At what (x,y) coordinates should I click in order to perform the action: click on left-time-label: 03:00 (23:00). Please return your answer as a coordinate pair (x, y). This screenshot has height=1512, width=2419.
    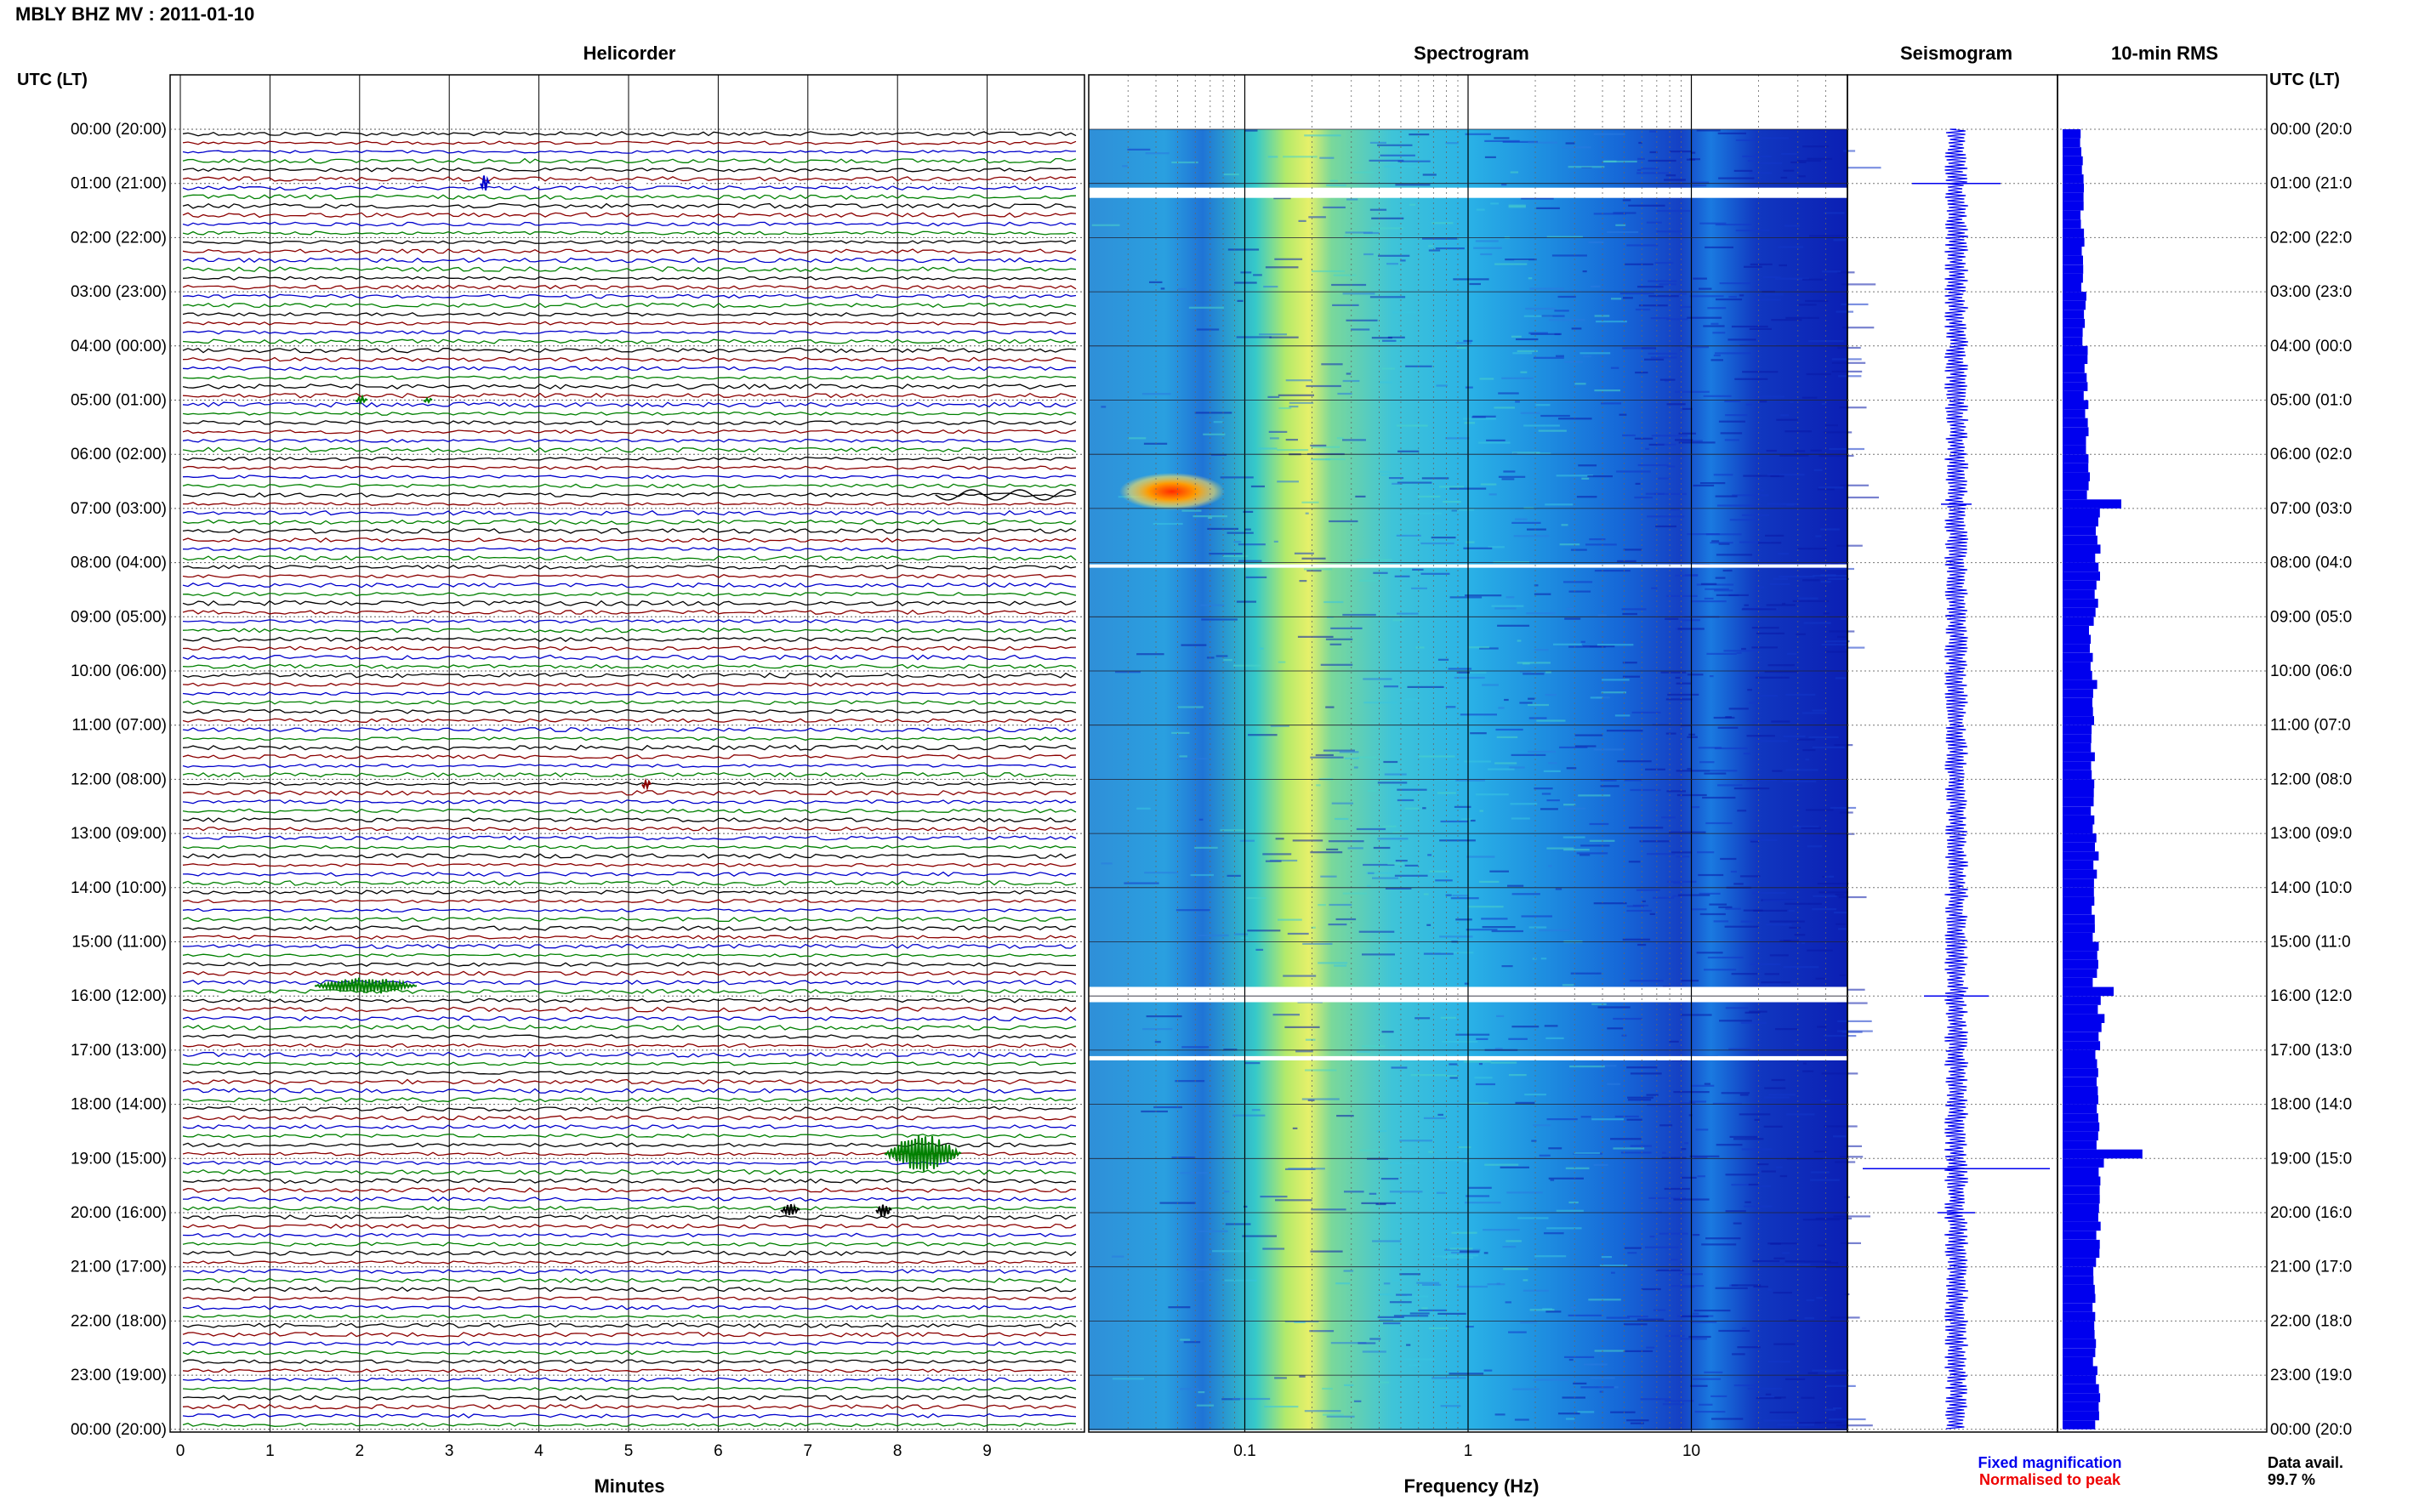
    Looking at the image, I should click on (119, 292).